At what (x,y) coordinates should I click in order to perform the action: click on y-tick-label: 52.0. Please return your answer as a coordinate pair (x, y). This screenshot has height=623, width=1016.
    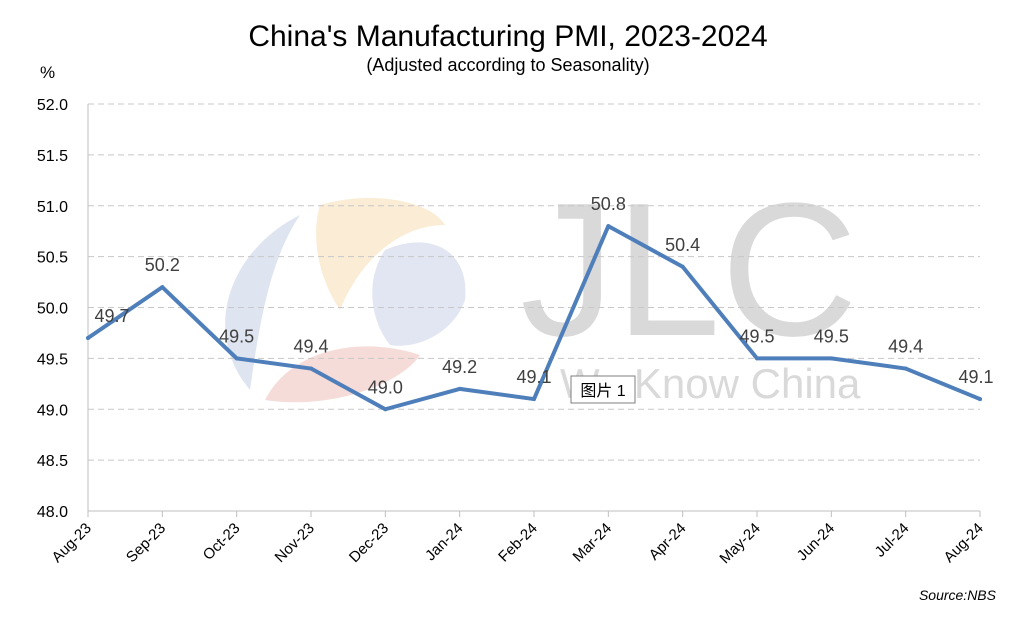
    Looking at the image, I should click on (52, 105).